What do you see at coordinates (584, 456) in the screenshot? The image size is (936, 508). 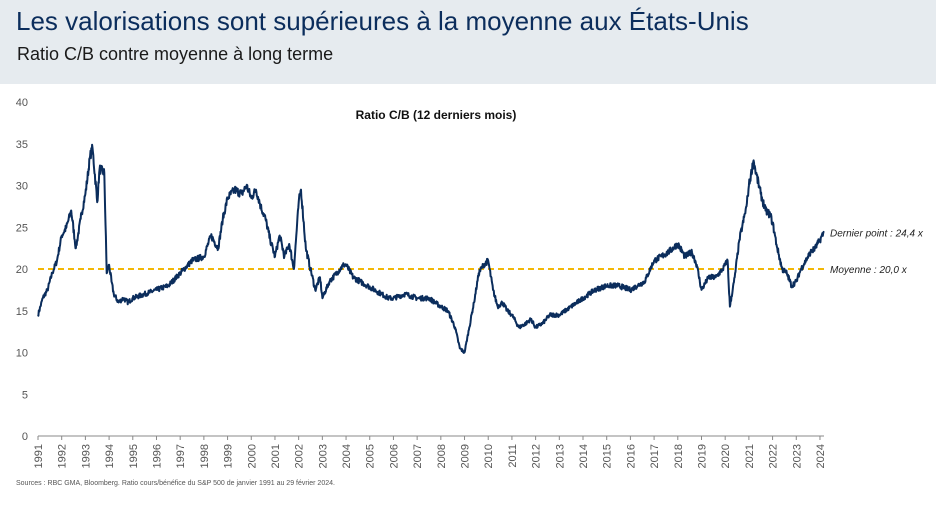 I see `x-tick-label: 2014` at bounding box center [584, 456].